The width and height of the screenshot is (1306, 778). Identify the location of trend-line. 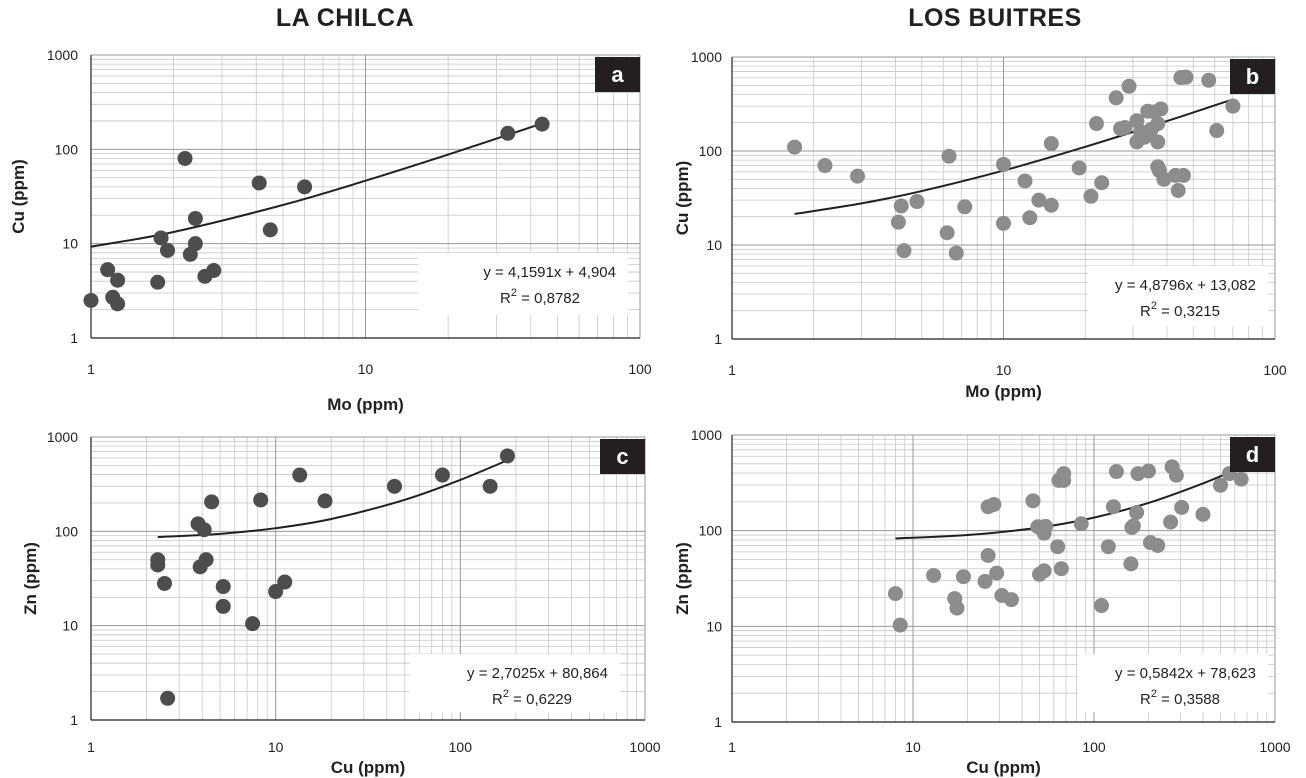
(332, 499).